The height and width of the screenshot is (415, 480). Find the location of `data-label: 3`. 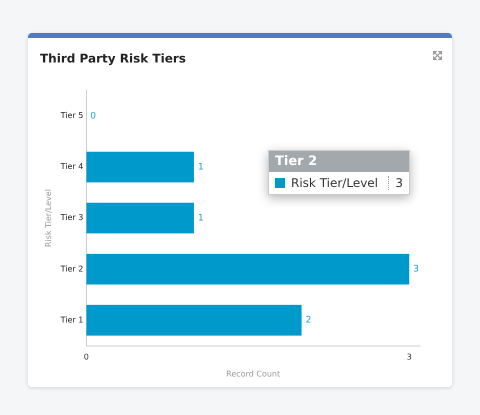

data-label: 3 is located at coordinates (416, 269).